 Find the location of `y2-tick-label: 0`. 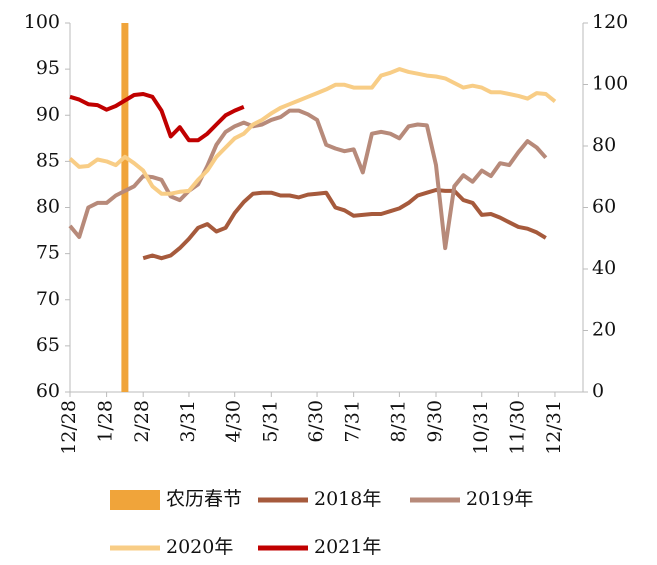

y2-tick-label: 0 is located at coordinates (598, 391).